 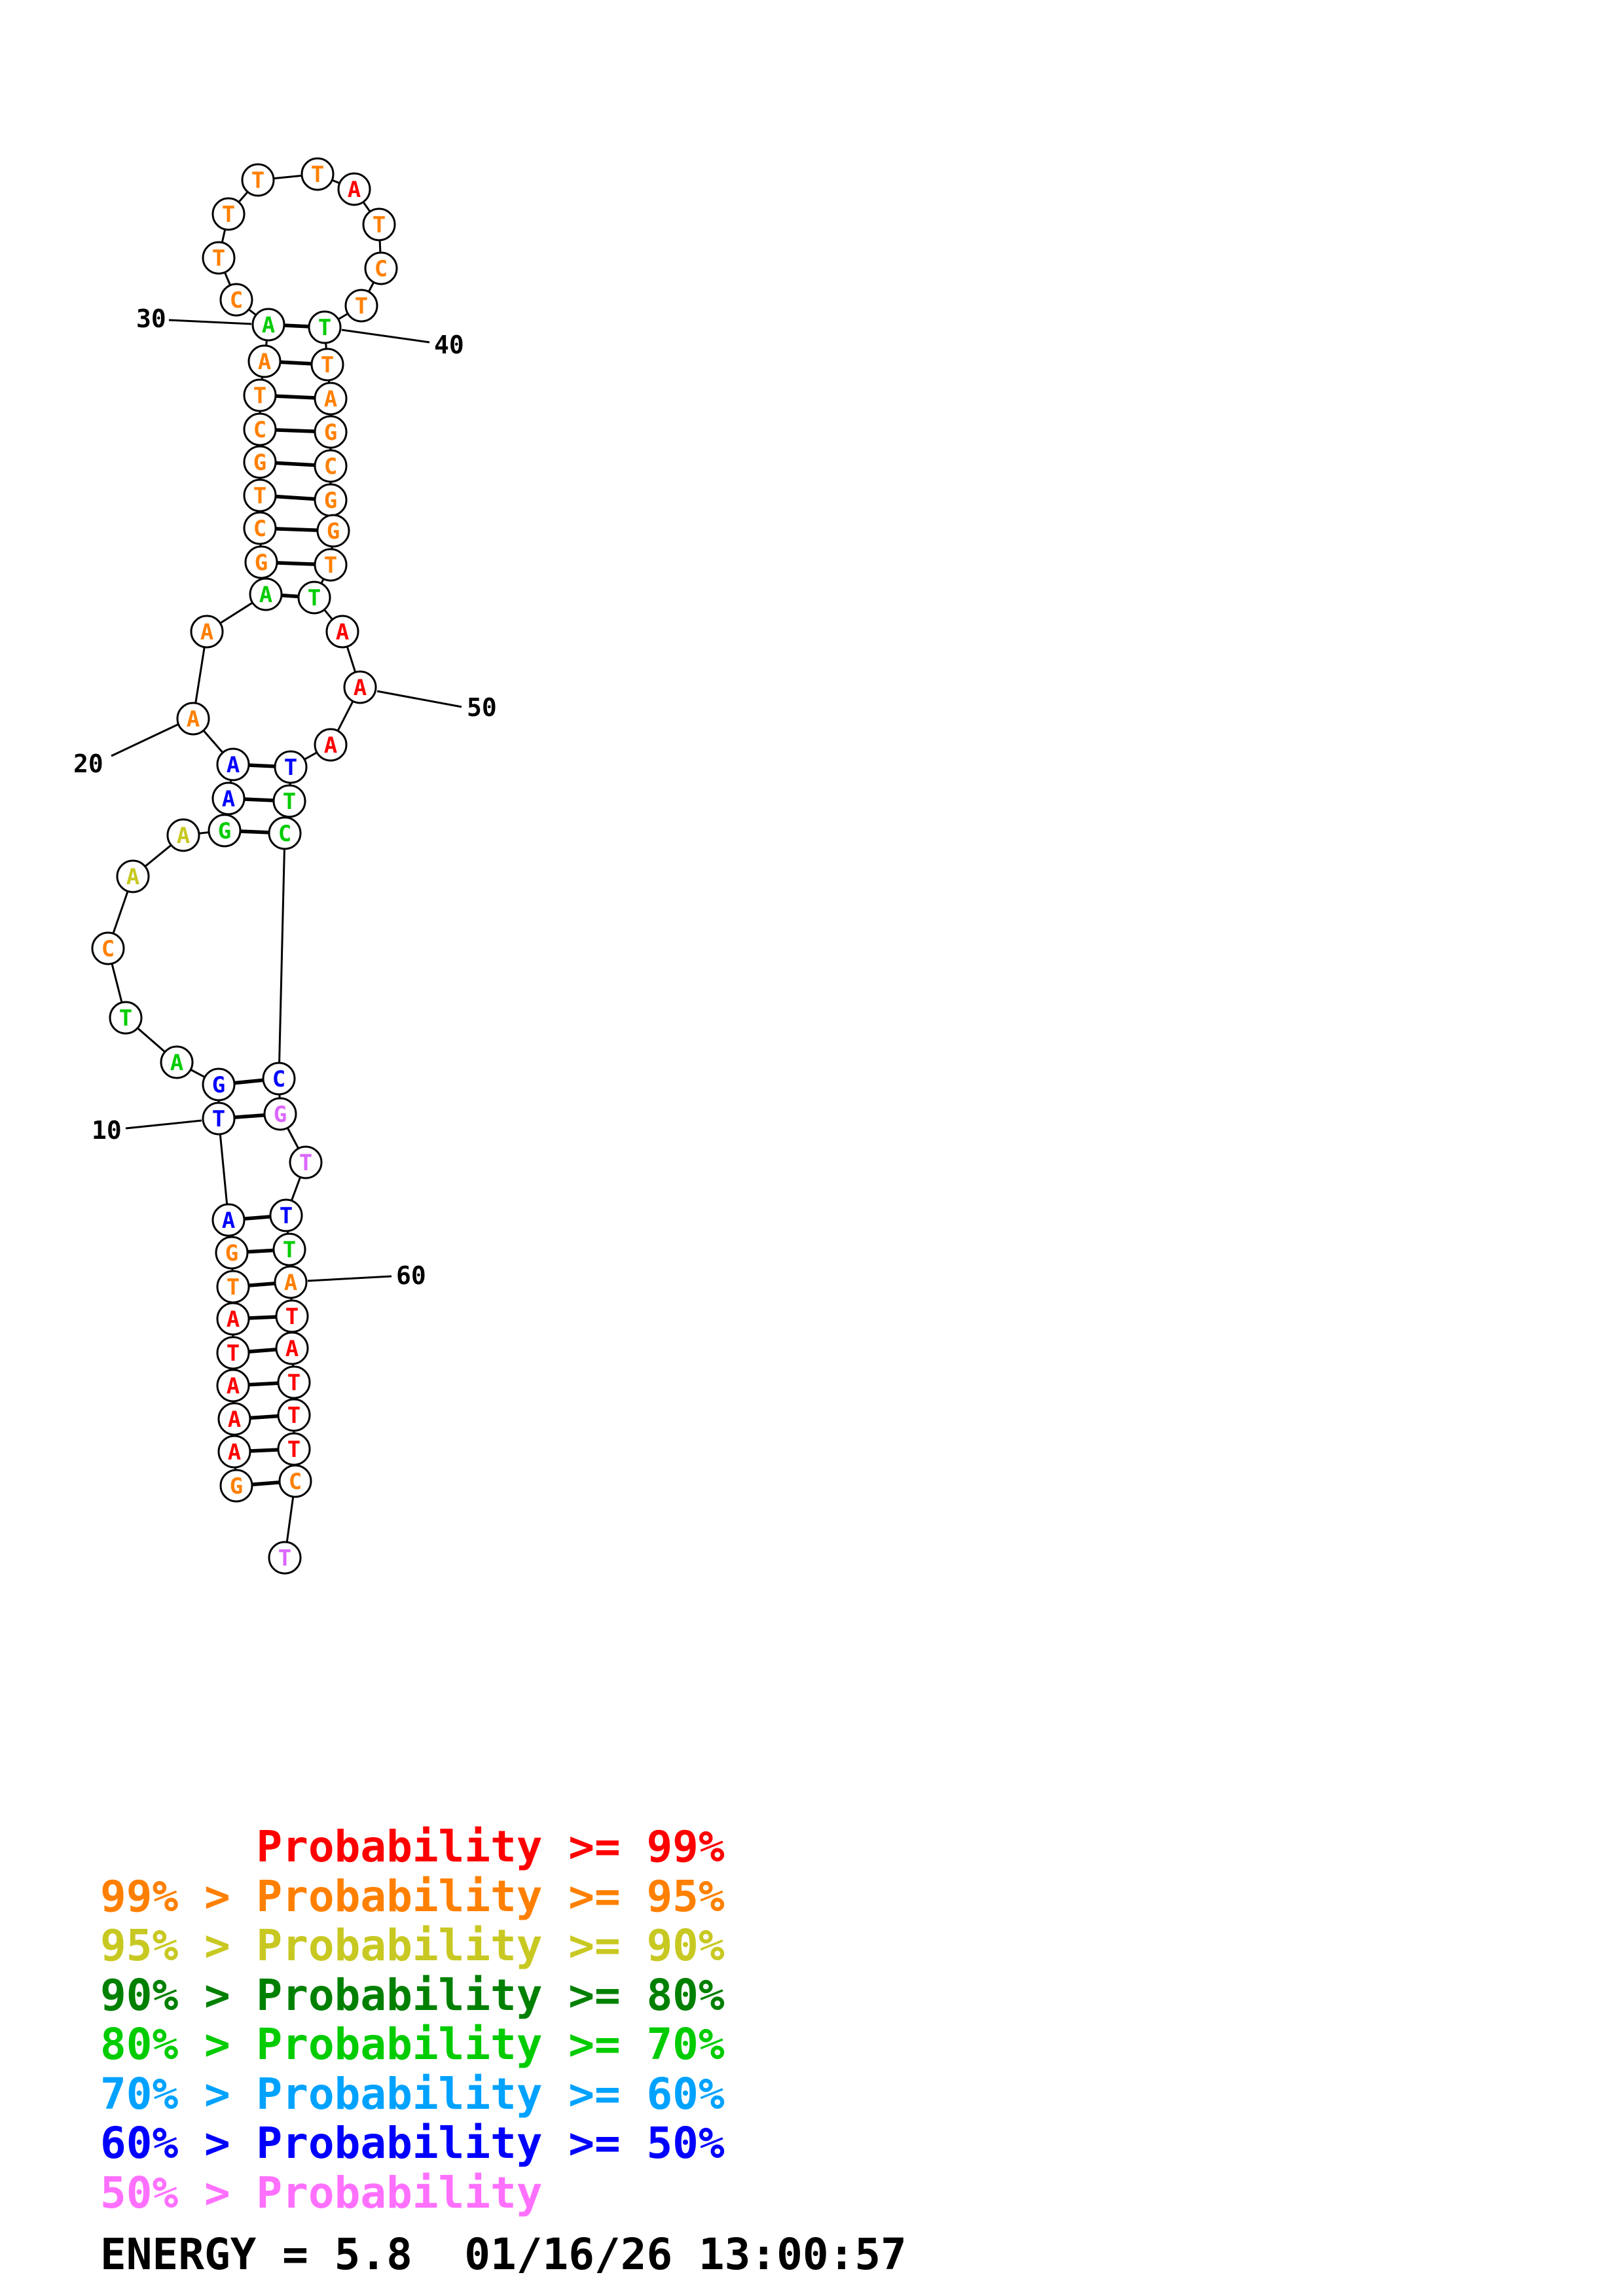 I want to click on backbone-segment, so click(x=282, y=956).